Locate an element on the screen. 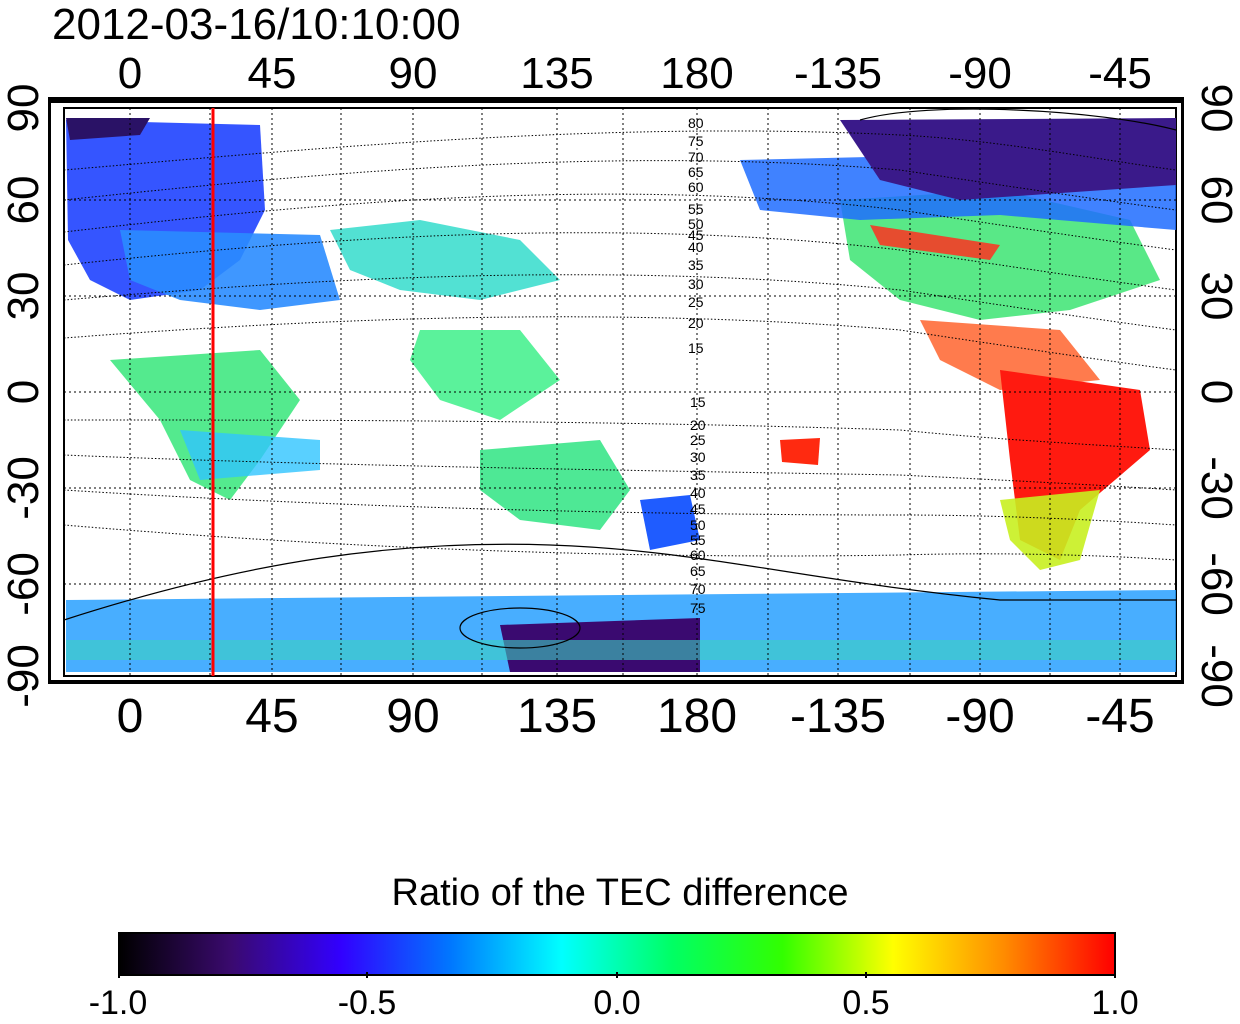 The image size is (1240, 1024). colorbar-title: Ratio of the TEC difference is located at coordinates (620, 893).